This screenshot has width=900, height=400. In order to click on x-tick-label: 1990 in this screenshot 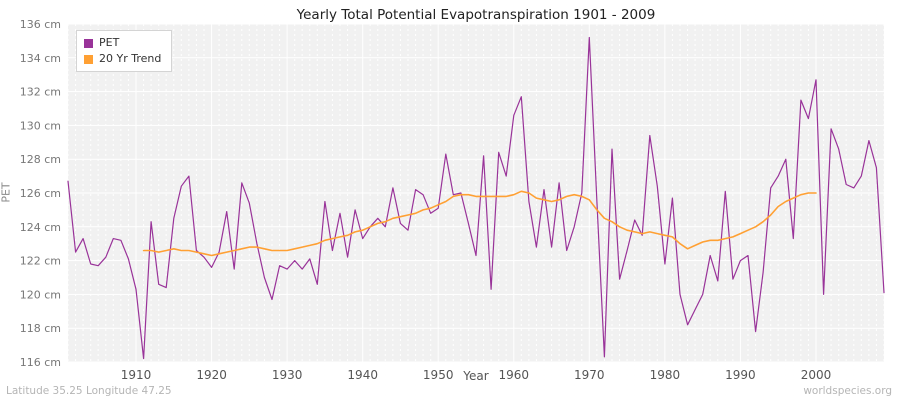, I will do `click(740, 375)`.